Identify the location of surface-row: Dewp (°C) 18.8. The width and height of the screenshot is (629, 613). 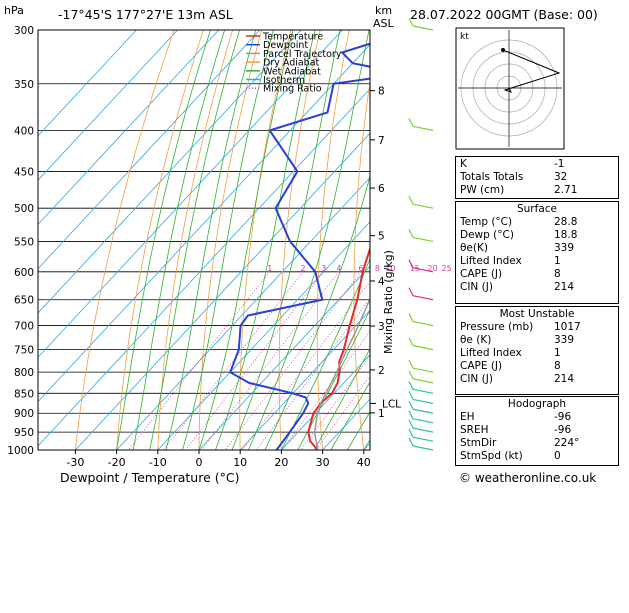
(537, 235).